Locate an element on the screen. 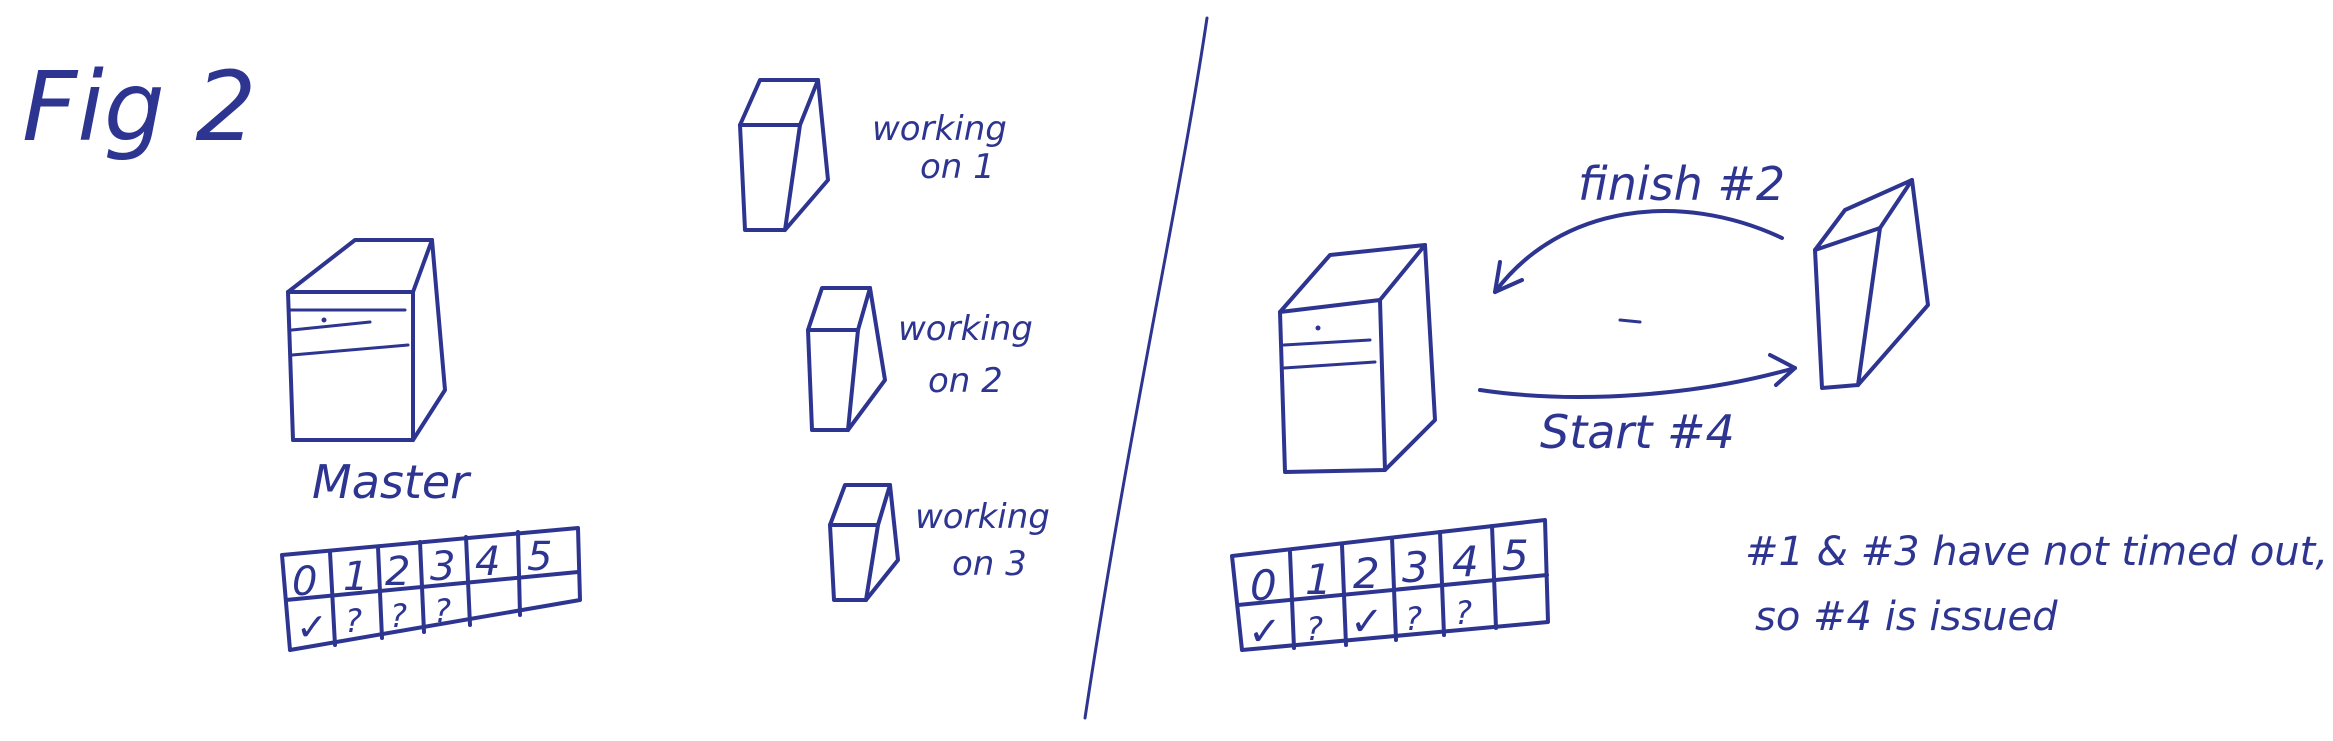 Image resolution: width=2333 pixels, height=741 pixels. finish-arrow is located at coordinates (1638, 251).